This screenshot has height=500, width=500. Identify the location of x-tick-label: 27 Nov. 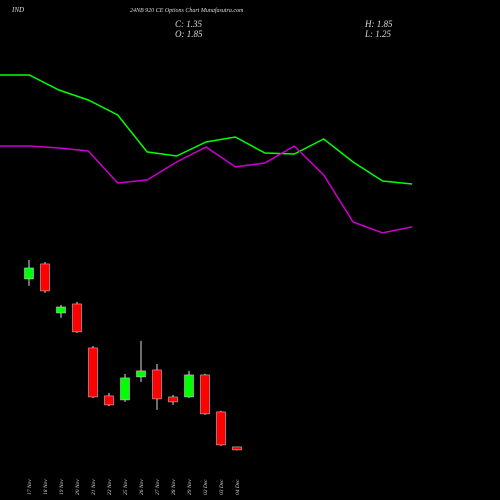
(158, 487).